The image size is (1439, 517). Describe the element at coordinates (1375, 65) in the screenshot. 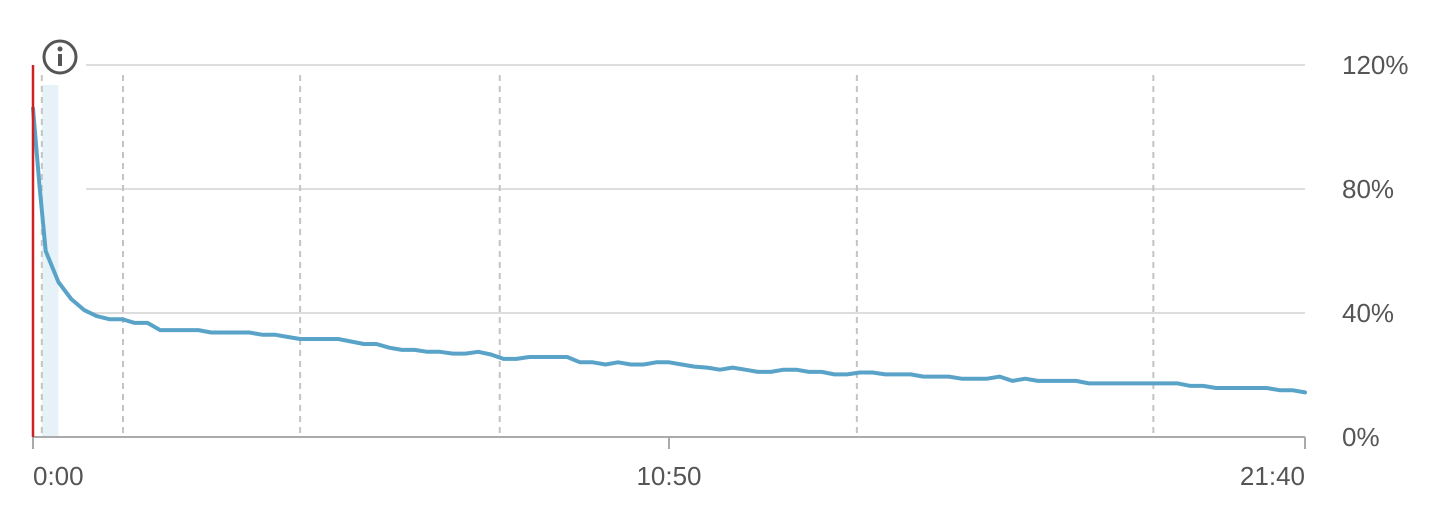

I see `y-tick-label: 120%` at that location.